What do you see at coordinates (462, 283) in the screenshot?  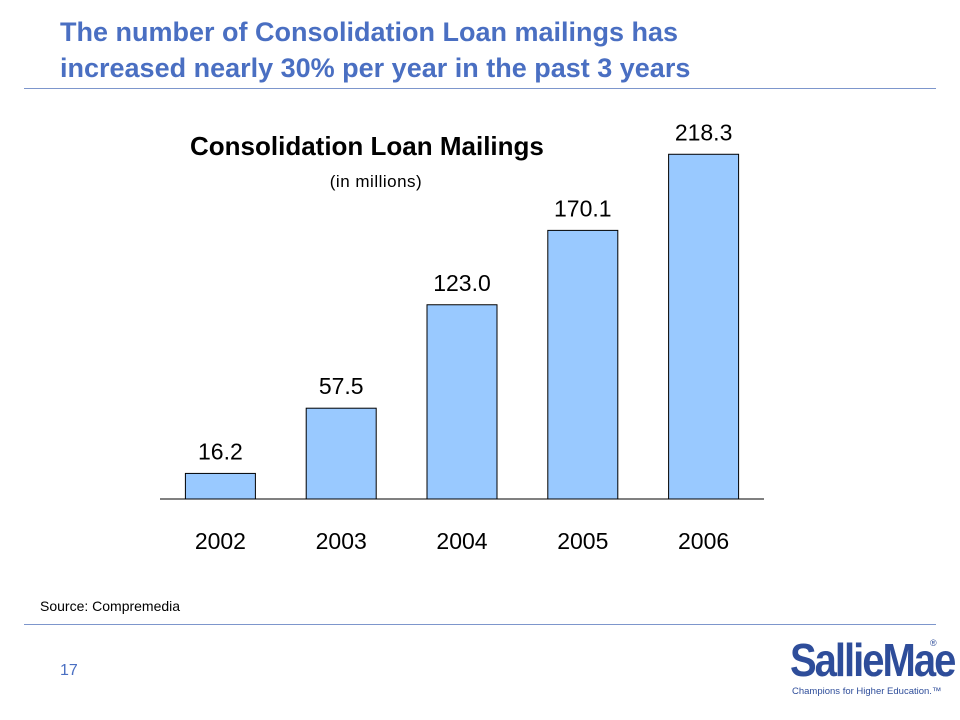 I see `data-label-2004: 123.0` at bounding box center [462, 283].